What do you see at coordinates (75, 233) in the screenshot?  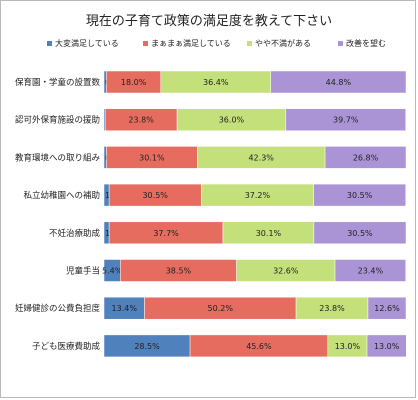 I see `category-label-4: 不妊治療助成` at bounding box center [75, 233].